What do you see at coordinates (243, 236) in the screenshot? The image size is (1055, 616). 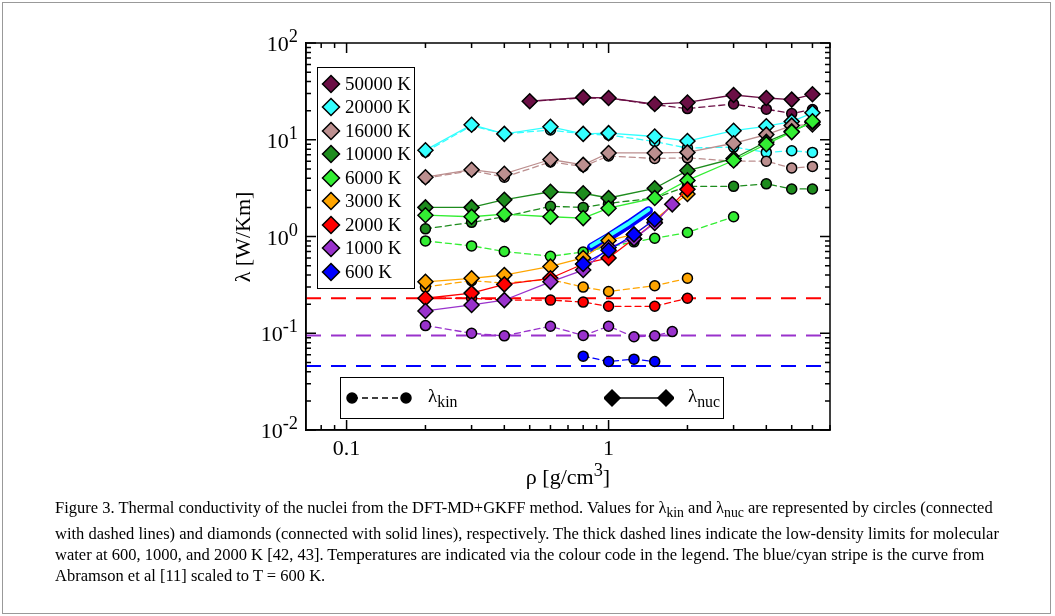 I see `y-axis-title: λ [W/Km]` at bounding box center [243, 236].